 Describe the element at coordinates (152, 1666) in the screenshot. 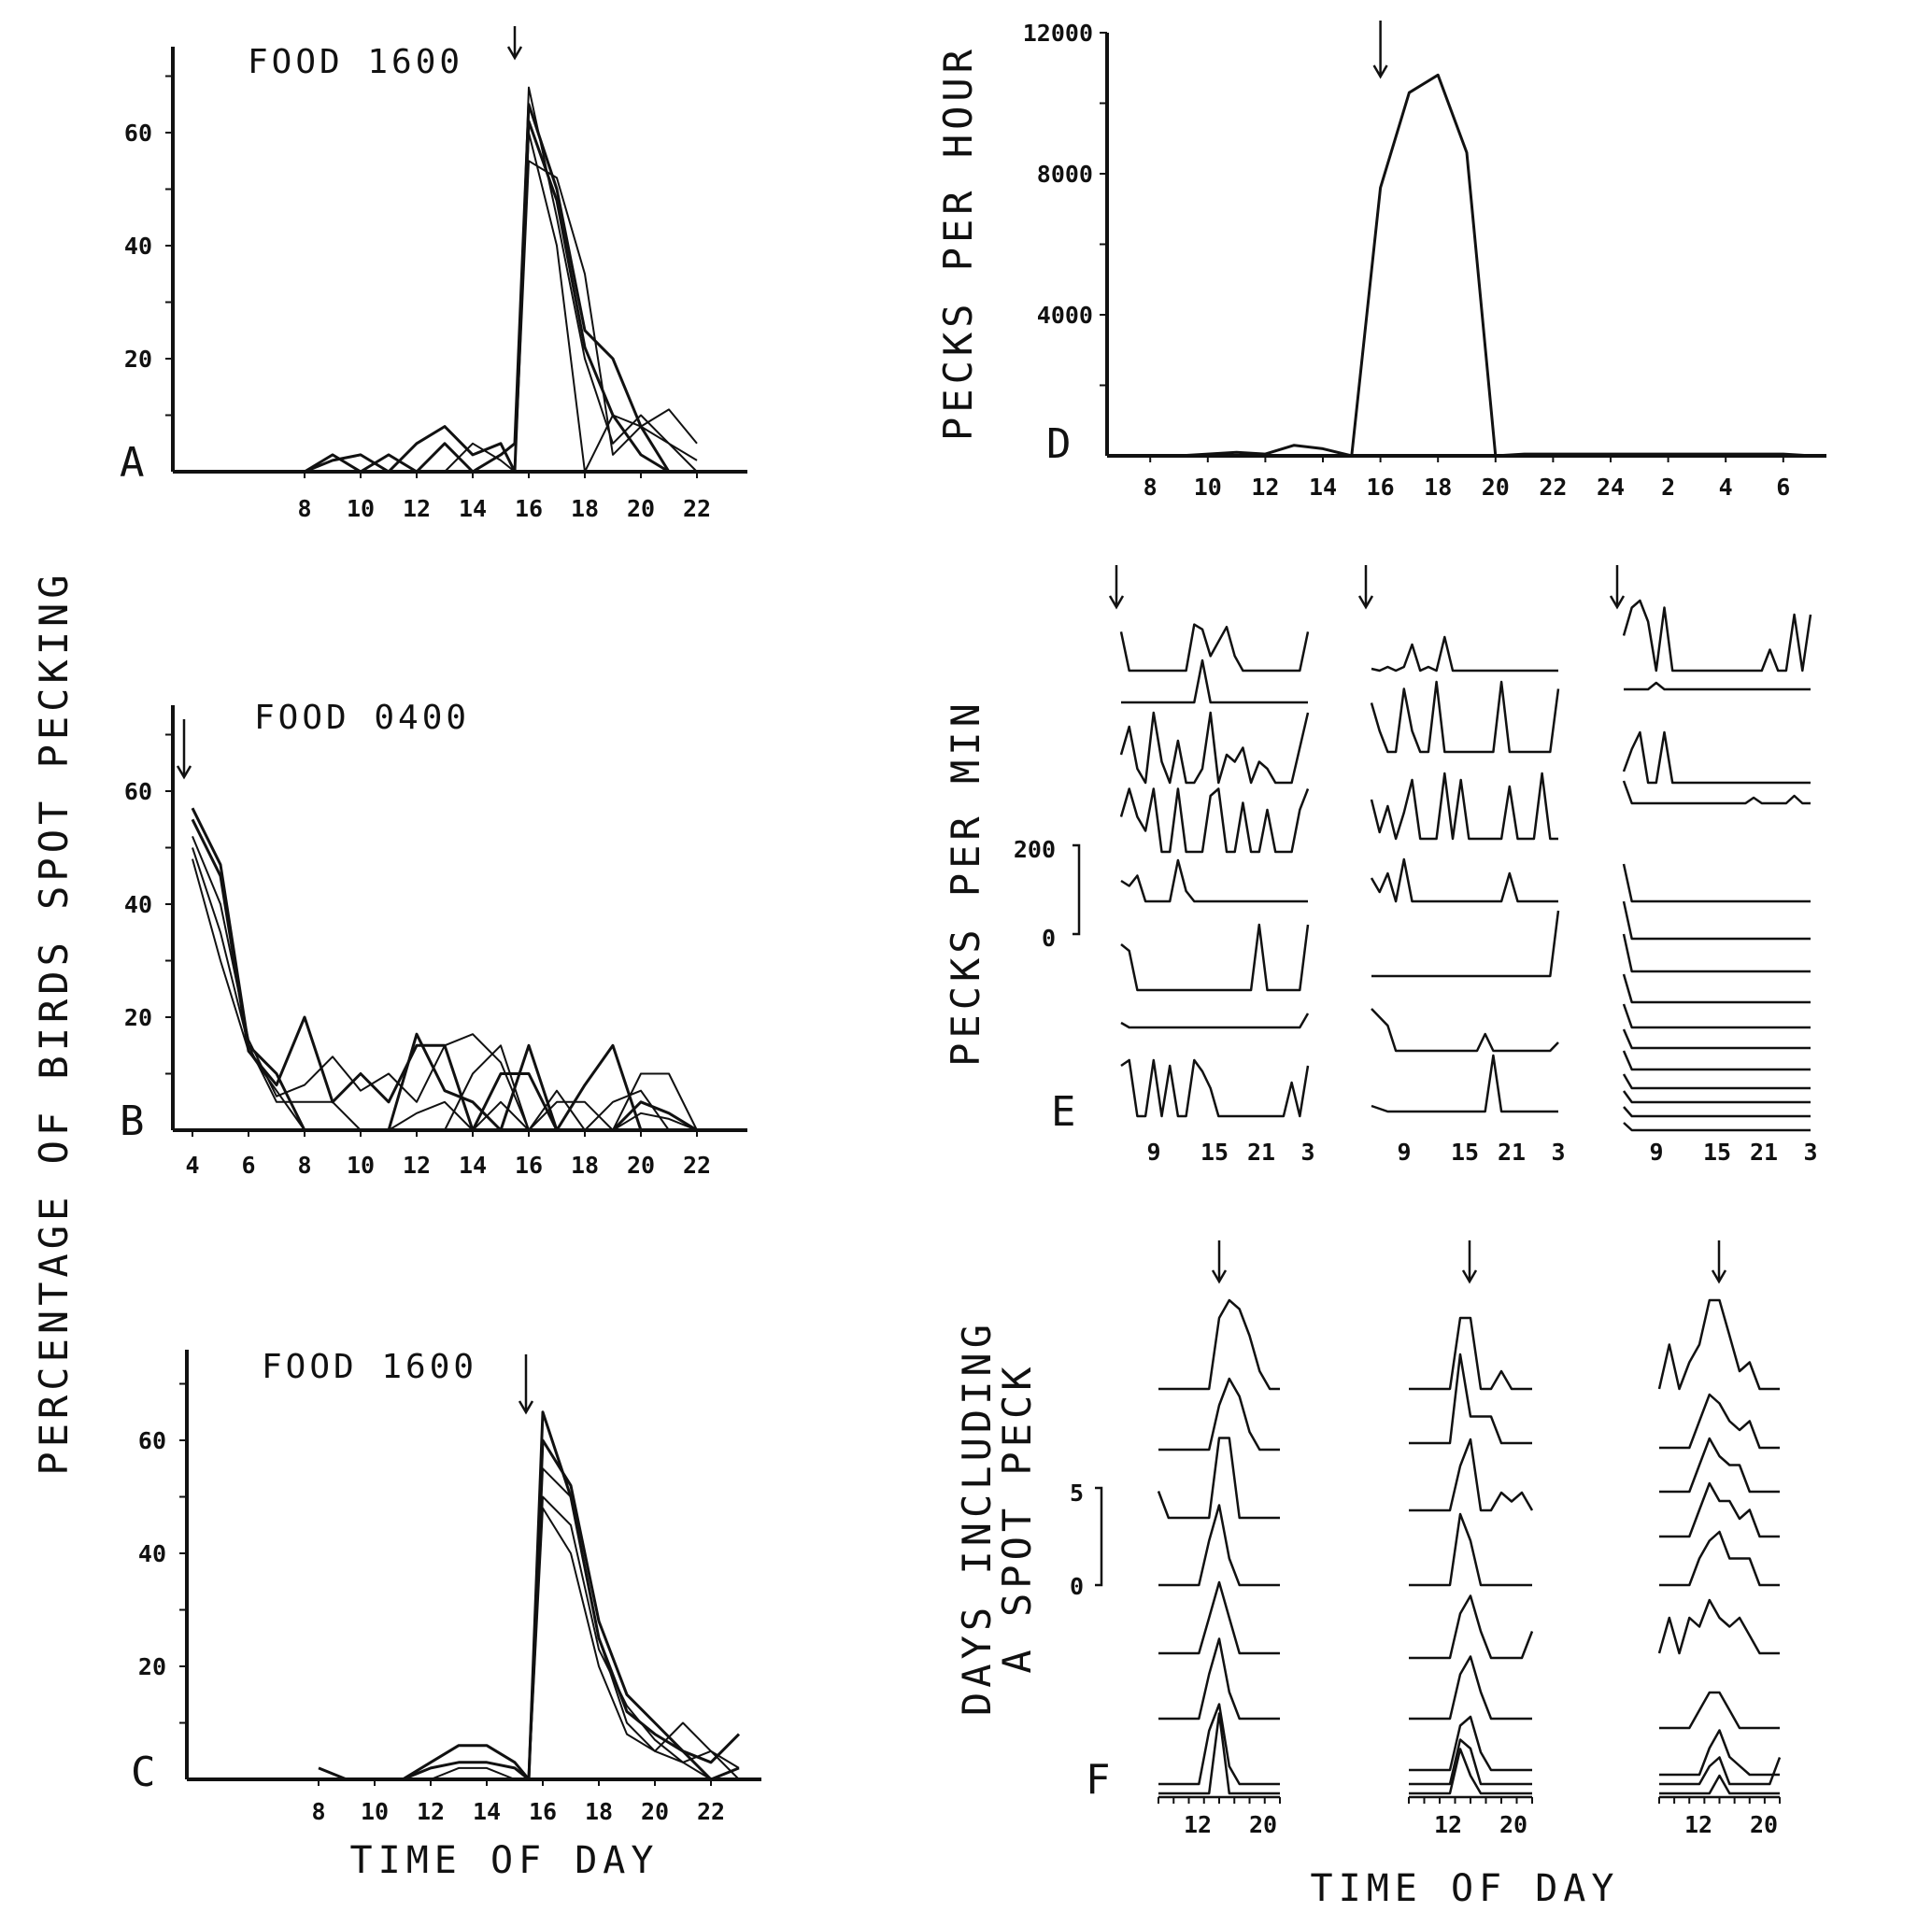

I see `panel-c-y-tick-label: 20` at that location.